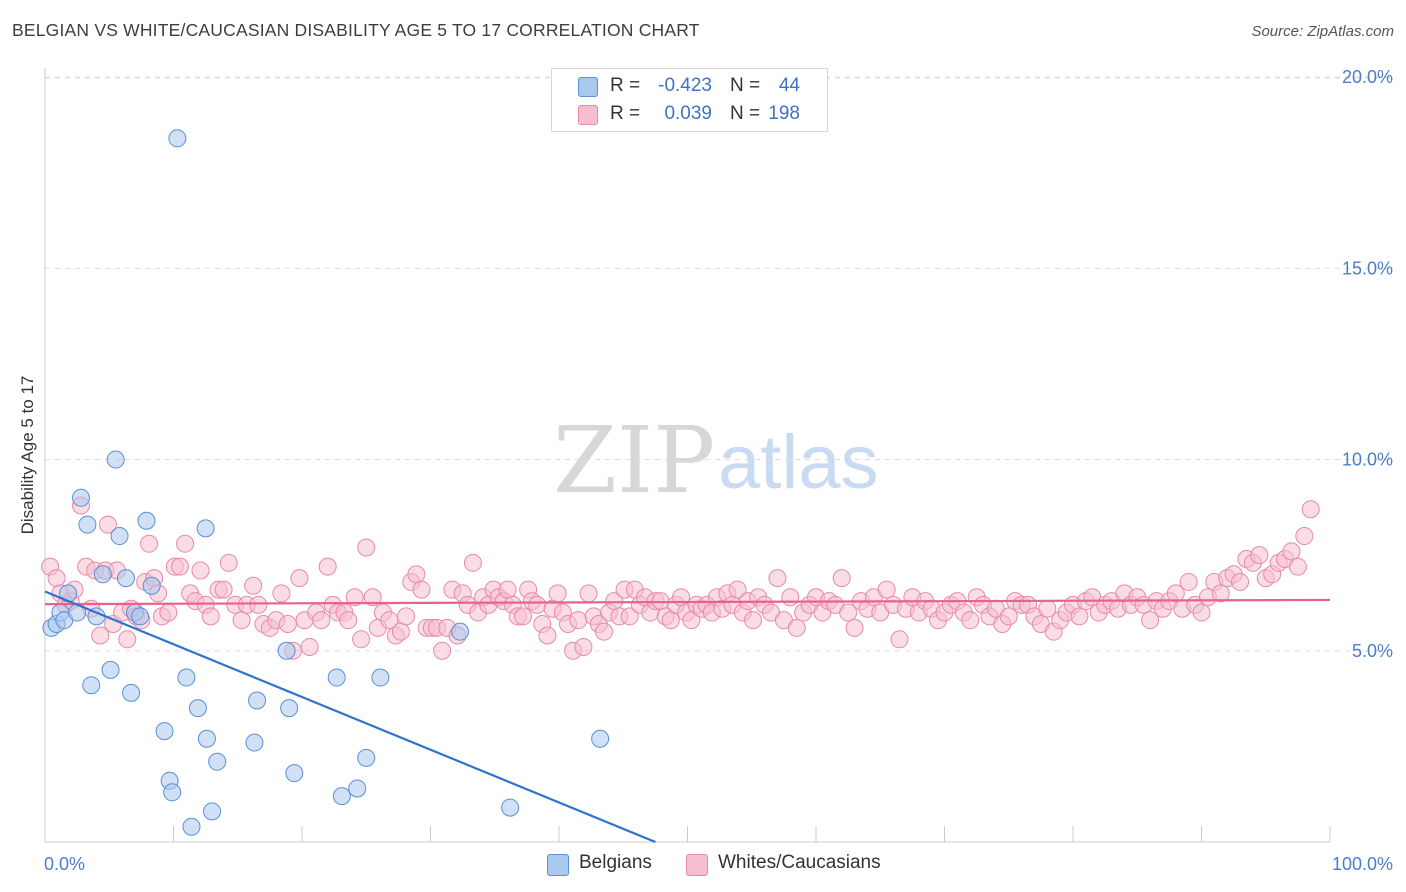  Describe the element at coordinates (588, 115) in the screenshot. I see `white-swatch` at that location.